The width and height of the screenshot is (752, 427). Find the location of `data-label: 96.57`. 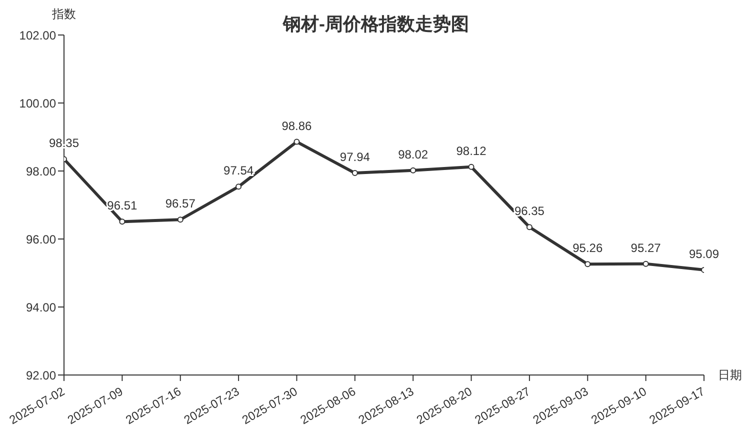

data-label: 96.57 is located at coordinates (180, 203).